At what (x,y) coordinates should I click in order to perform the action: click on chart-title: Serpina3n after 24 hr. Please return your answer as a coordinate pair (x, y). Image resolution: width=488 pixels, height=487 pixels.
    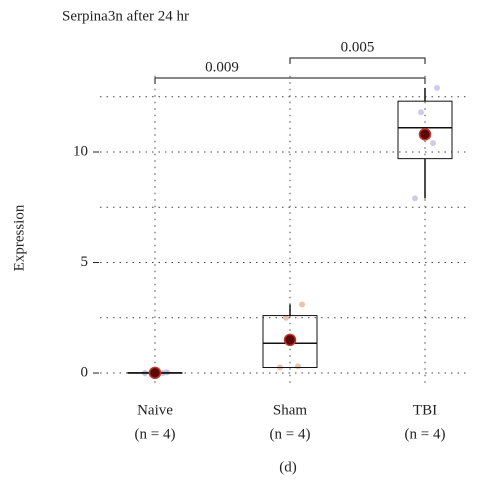
    Looking at the image, I should click on (125, 16).